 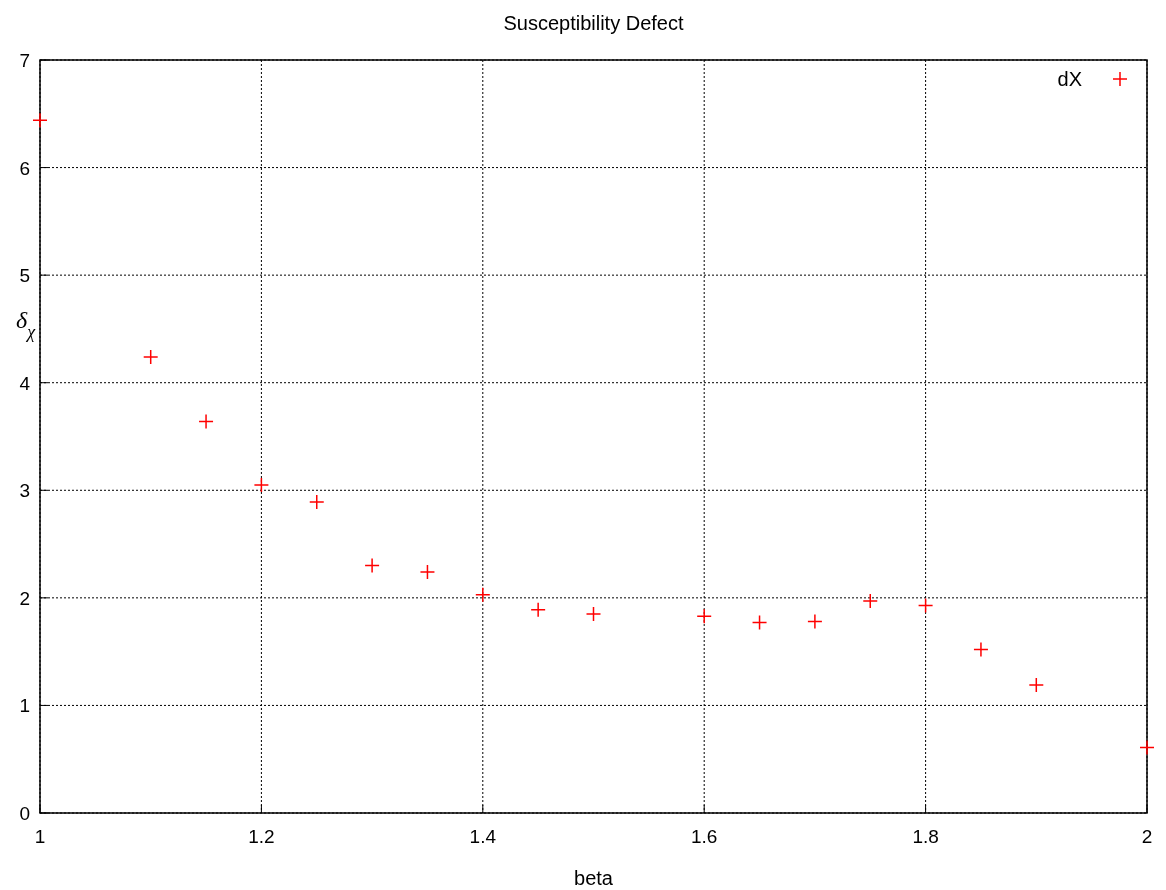 I want to click on y-tick-label: 0, so click(x=24, y=813).